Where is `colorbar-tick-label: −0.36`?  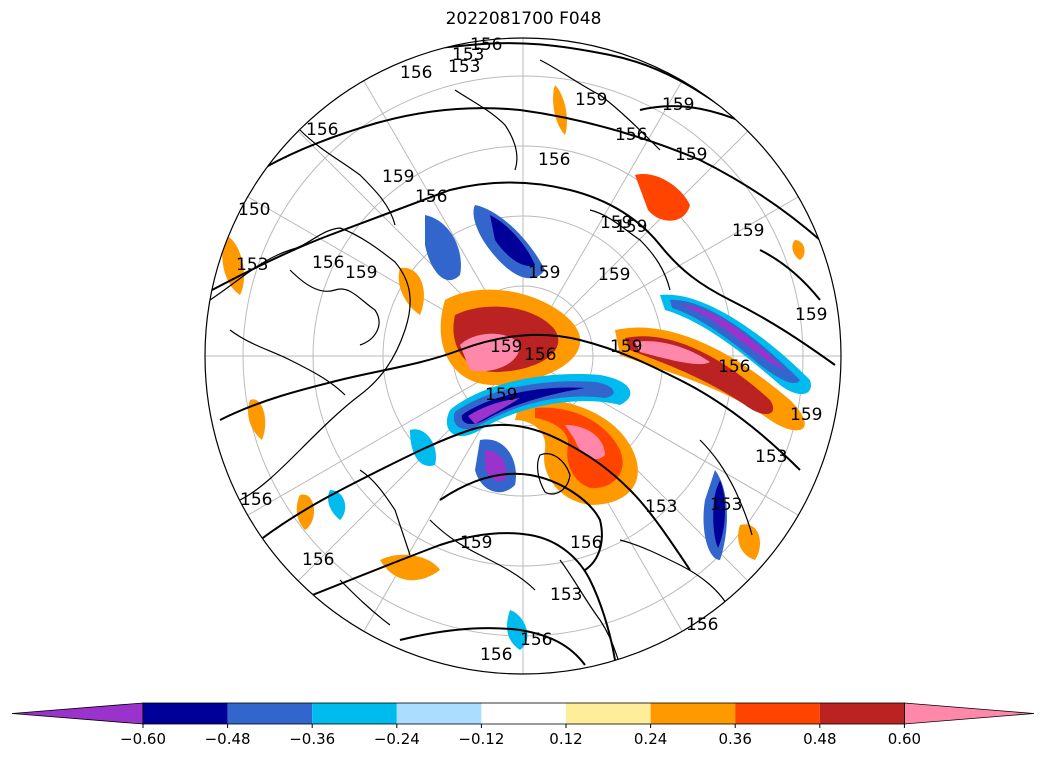 colorbar-tick-label: −0.36 is located at coordinates (312, 739).